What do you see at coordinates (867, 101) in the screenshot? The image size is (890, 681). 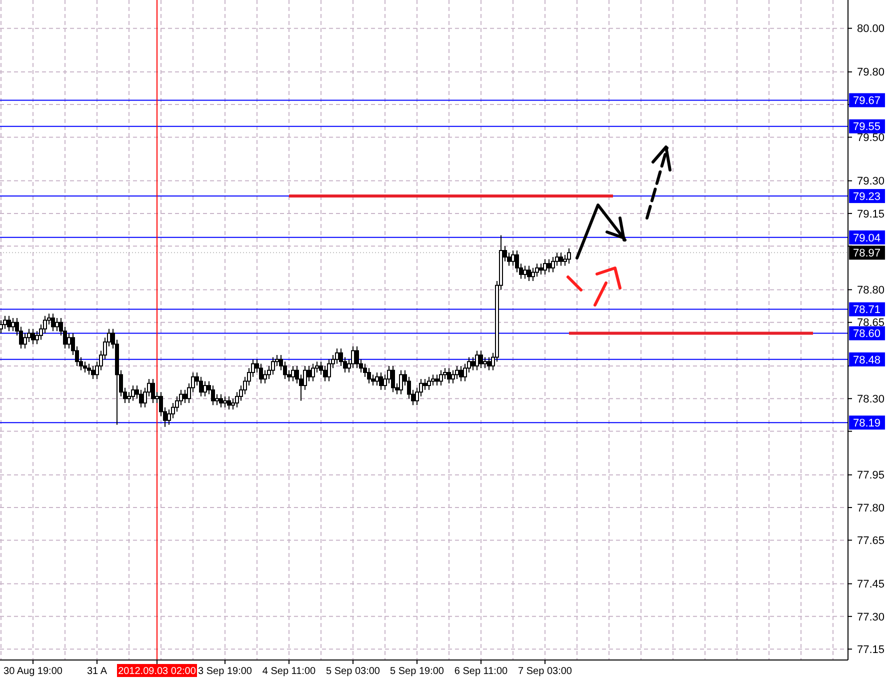 I see `ref-line-label: 79.67` at bounding box center [867, 101].